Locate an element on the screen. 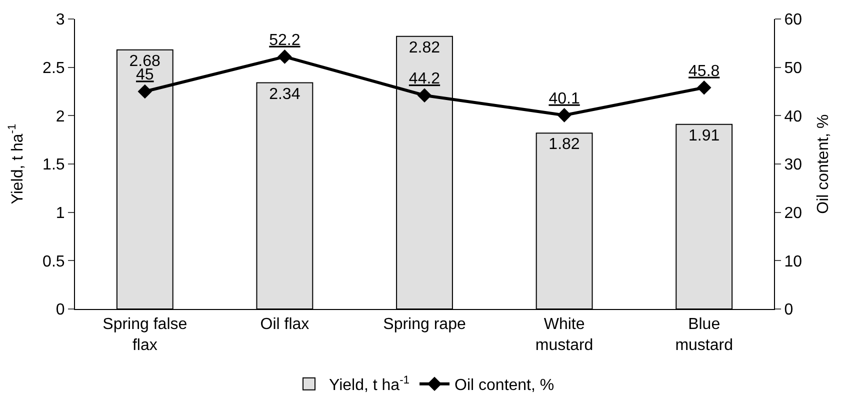  data-label: 2.82 is located at coordinates (424, 47).